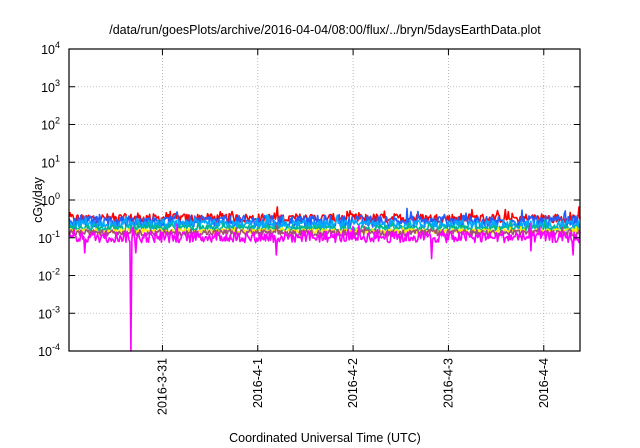 The image size is (640, 448). I want to click on y-tick-label: 10², so click(50, 124).